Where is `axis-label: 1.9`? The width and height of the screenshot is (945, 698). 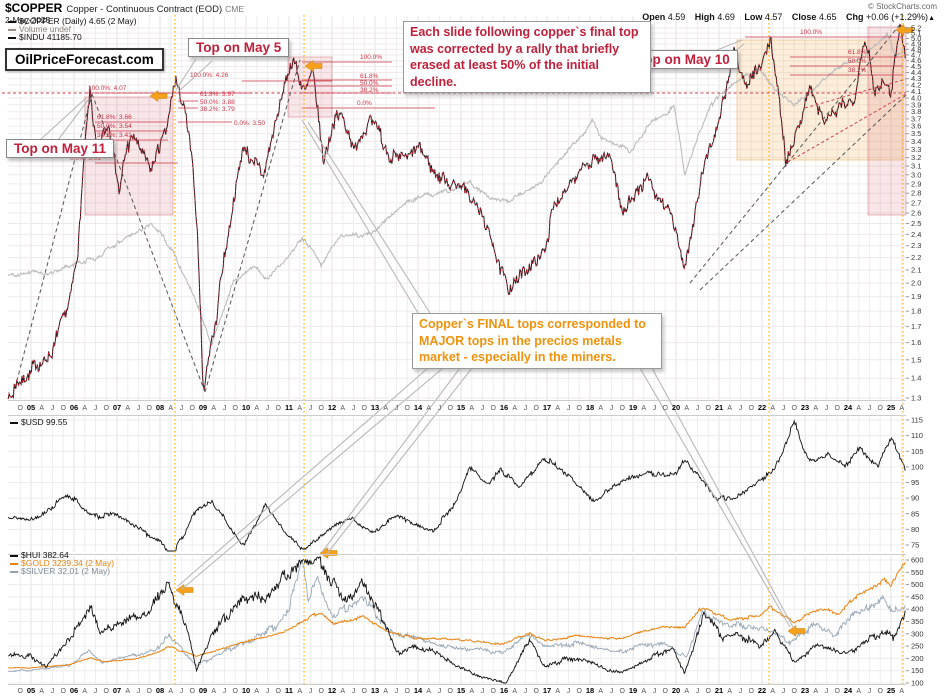
axis-label: 1.9 is located at coordinates (916, 296).